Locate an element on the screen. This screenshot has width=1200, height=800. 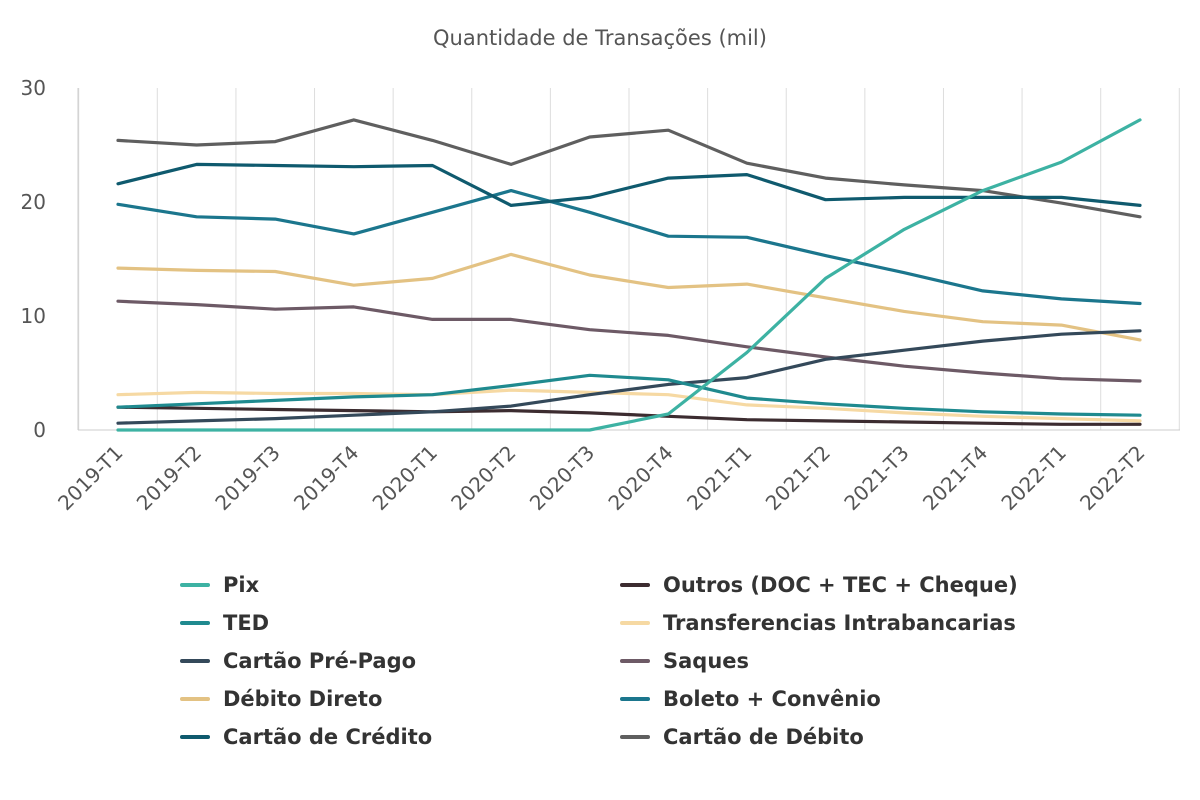
series-line-saques is located at coordinates (629, 341).